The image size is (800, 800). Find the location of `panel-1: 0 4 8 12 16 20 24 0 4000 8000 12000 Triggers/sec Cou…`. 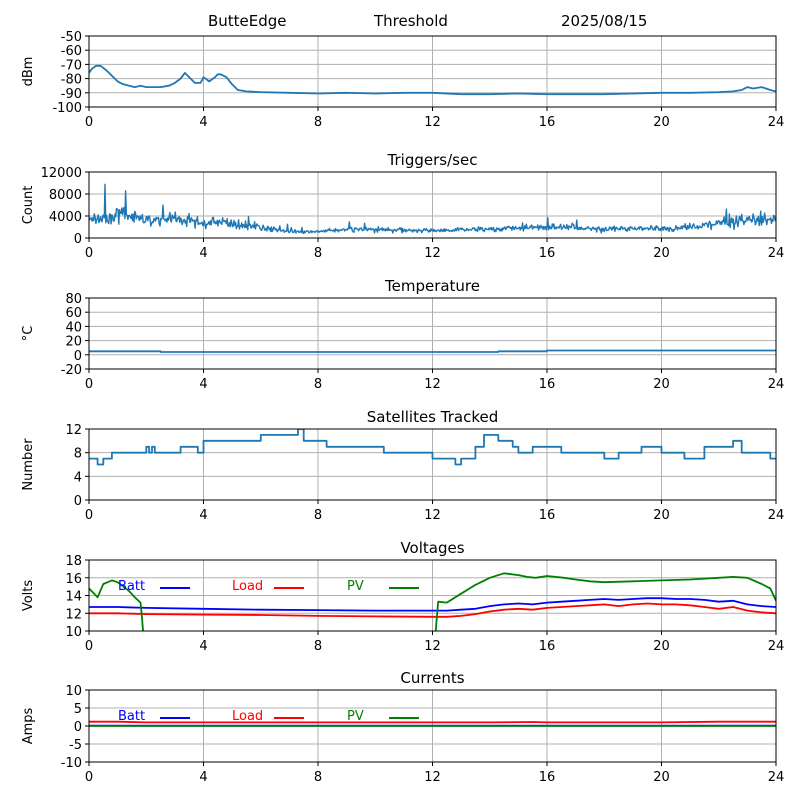

panel-1: 0 4 8 12 16 20 24 0 4000 8000 12000 Triggers/sec Cou… is located at coordinates (402, 206).